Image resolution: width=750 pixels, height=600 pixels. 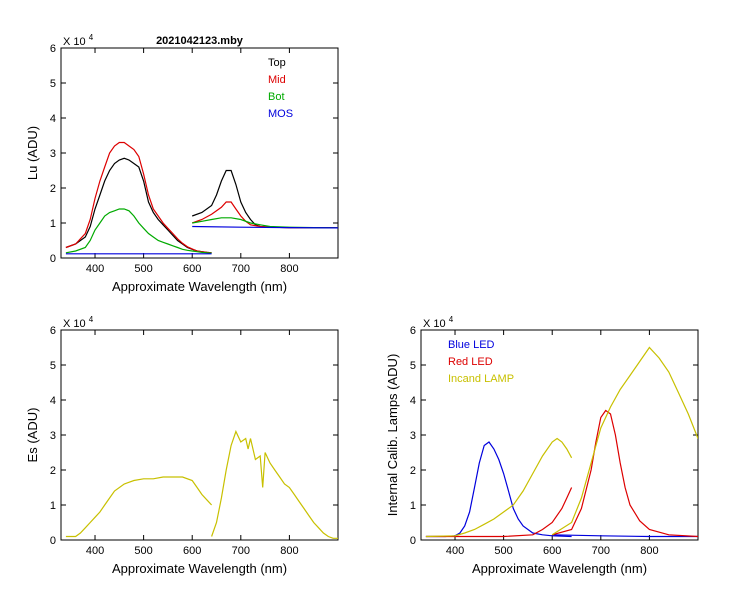 What do you see at coordinates (470, 362) in the screenshot?
I see `legend-entry-red-led: Red LED` at bounding box center [470, 362].